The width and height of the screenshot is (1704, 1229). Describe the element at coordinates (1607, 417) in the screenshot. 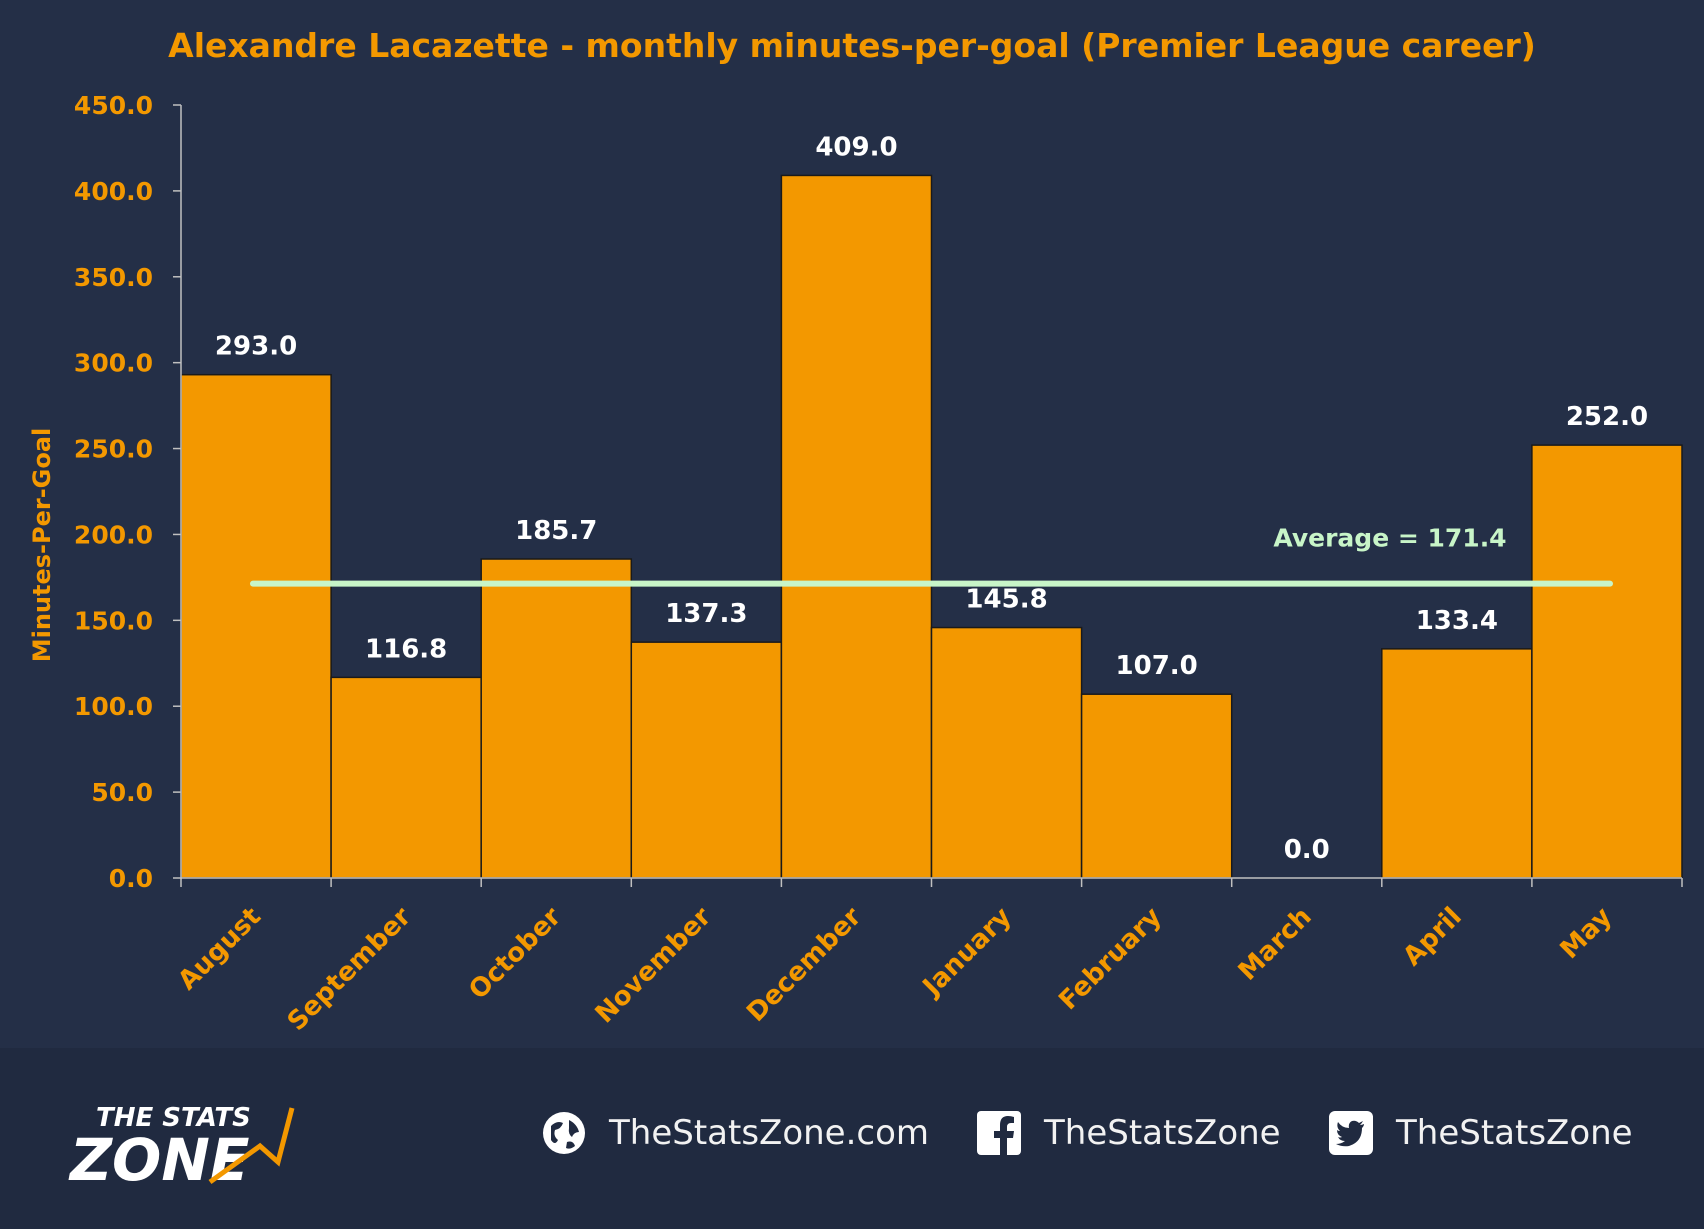

I see `data-label-may: 252.0` at that location.